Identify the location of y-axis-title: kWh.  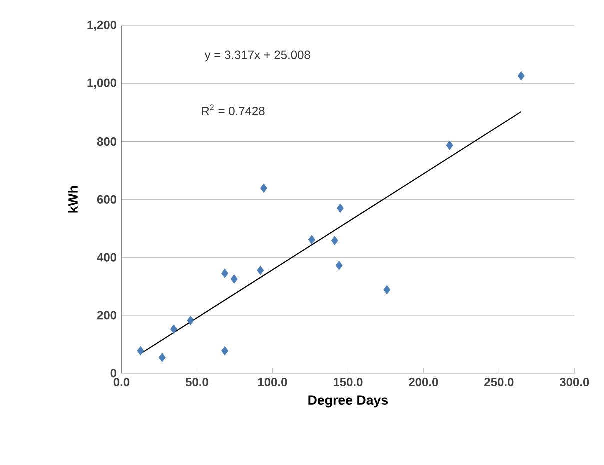
(73, 199).